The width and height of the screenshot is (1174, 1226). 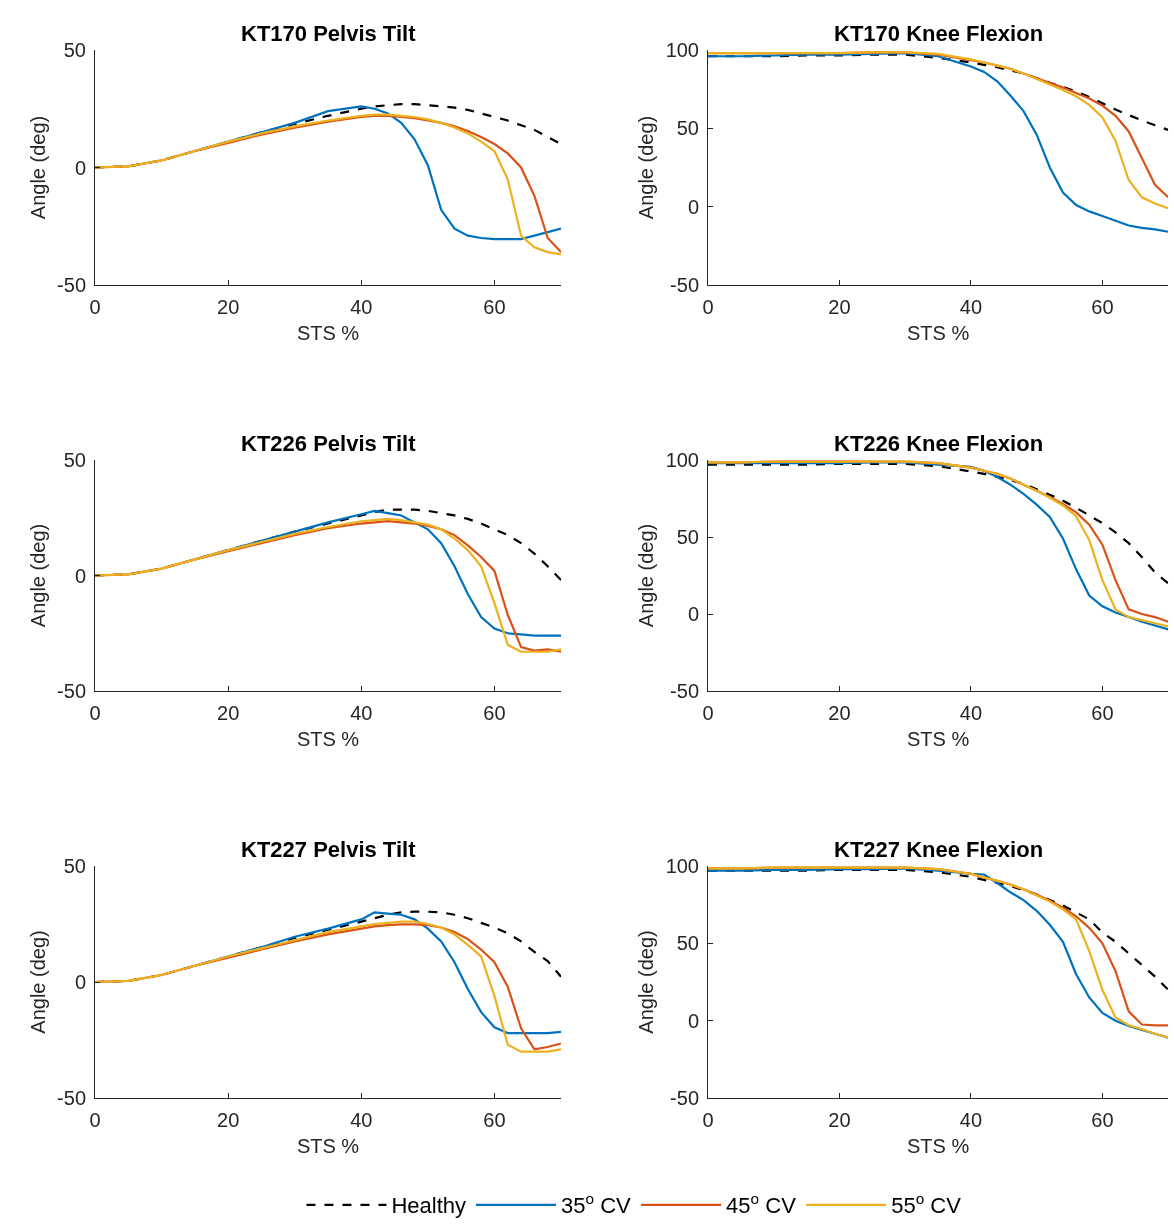 What do you see at coordinates (939, 33) in the screenshot?
I see `chart-title: KT170 Knee Flexion` at bounding box center [939, 33].